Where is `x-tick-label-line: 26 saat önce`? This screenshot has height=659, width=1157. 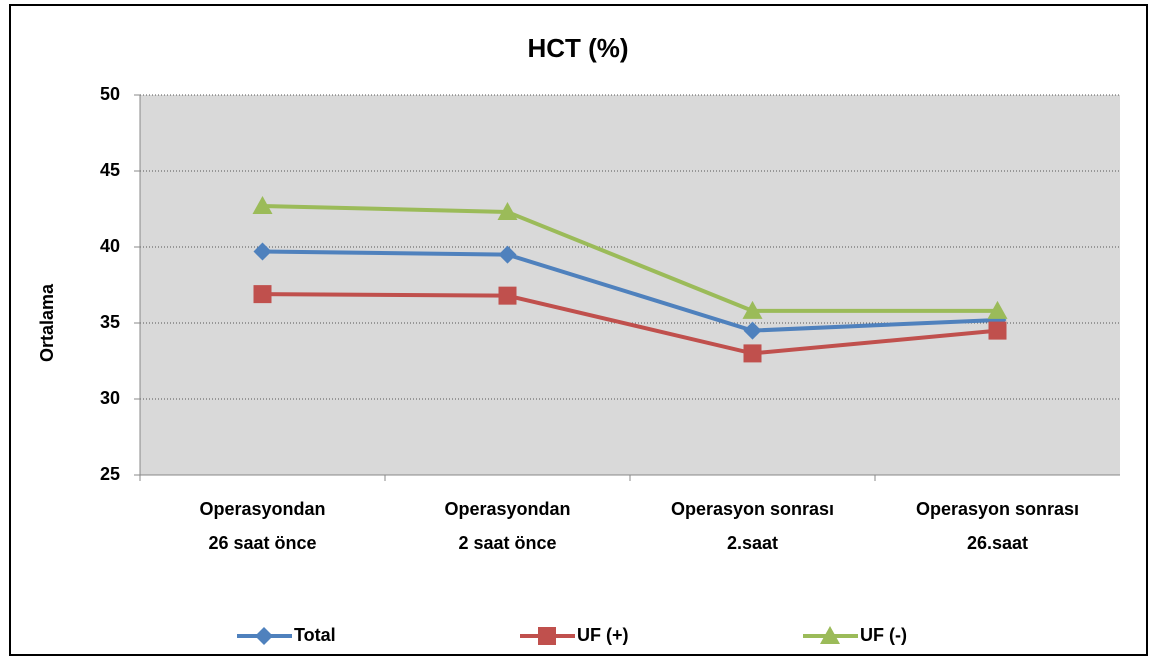 x-tick-label-line: 26 saat önce is located at coordinates (262, 543).